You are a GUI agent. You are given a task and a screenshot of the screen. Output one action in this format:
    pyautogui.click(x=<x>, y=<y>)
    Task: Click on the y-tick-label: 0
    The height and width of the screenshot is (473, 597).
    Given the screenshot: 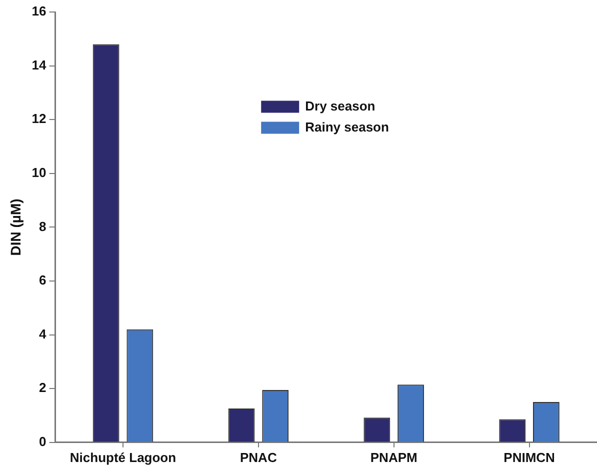 What is the action you would take?
    pyautogui.click(x=42, y=441)
    